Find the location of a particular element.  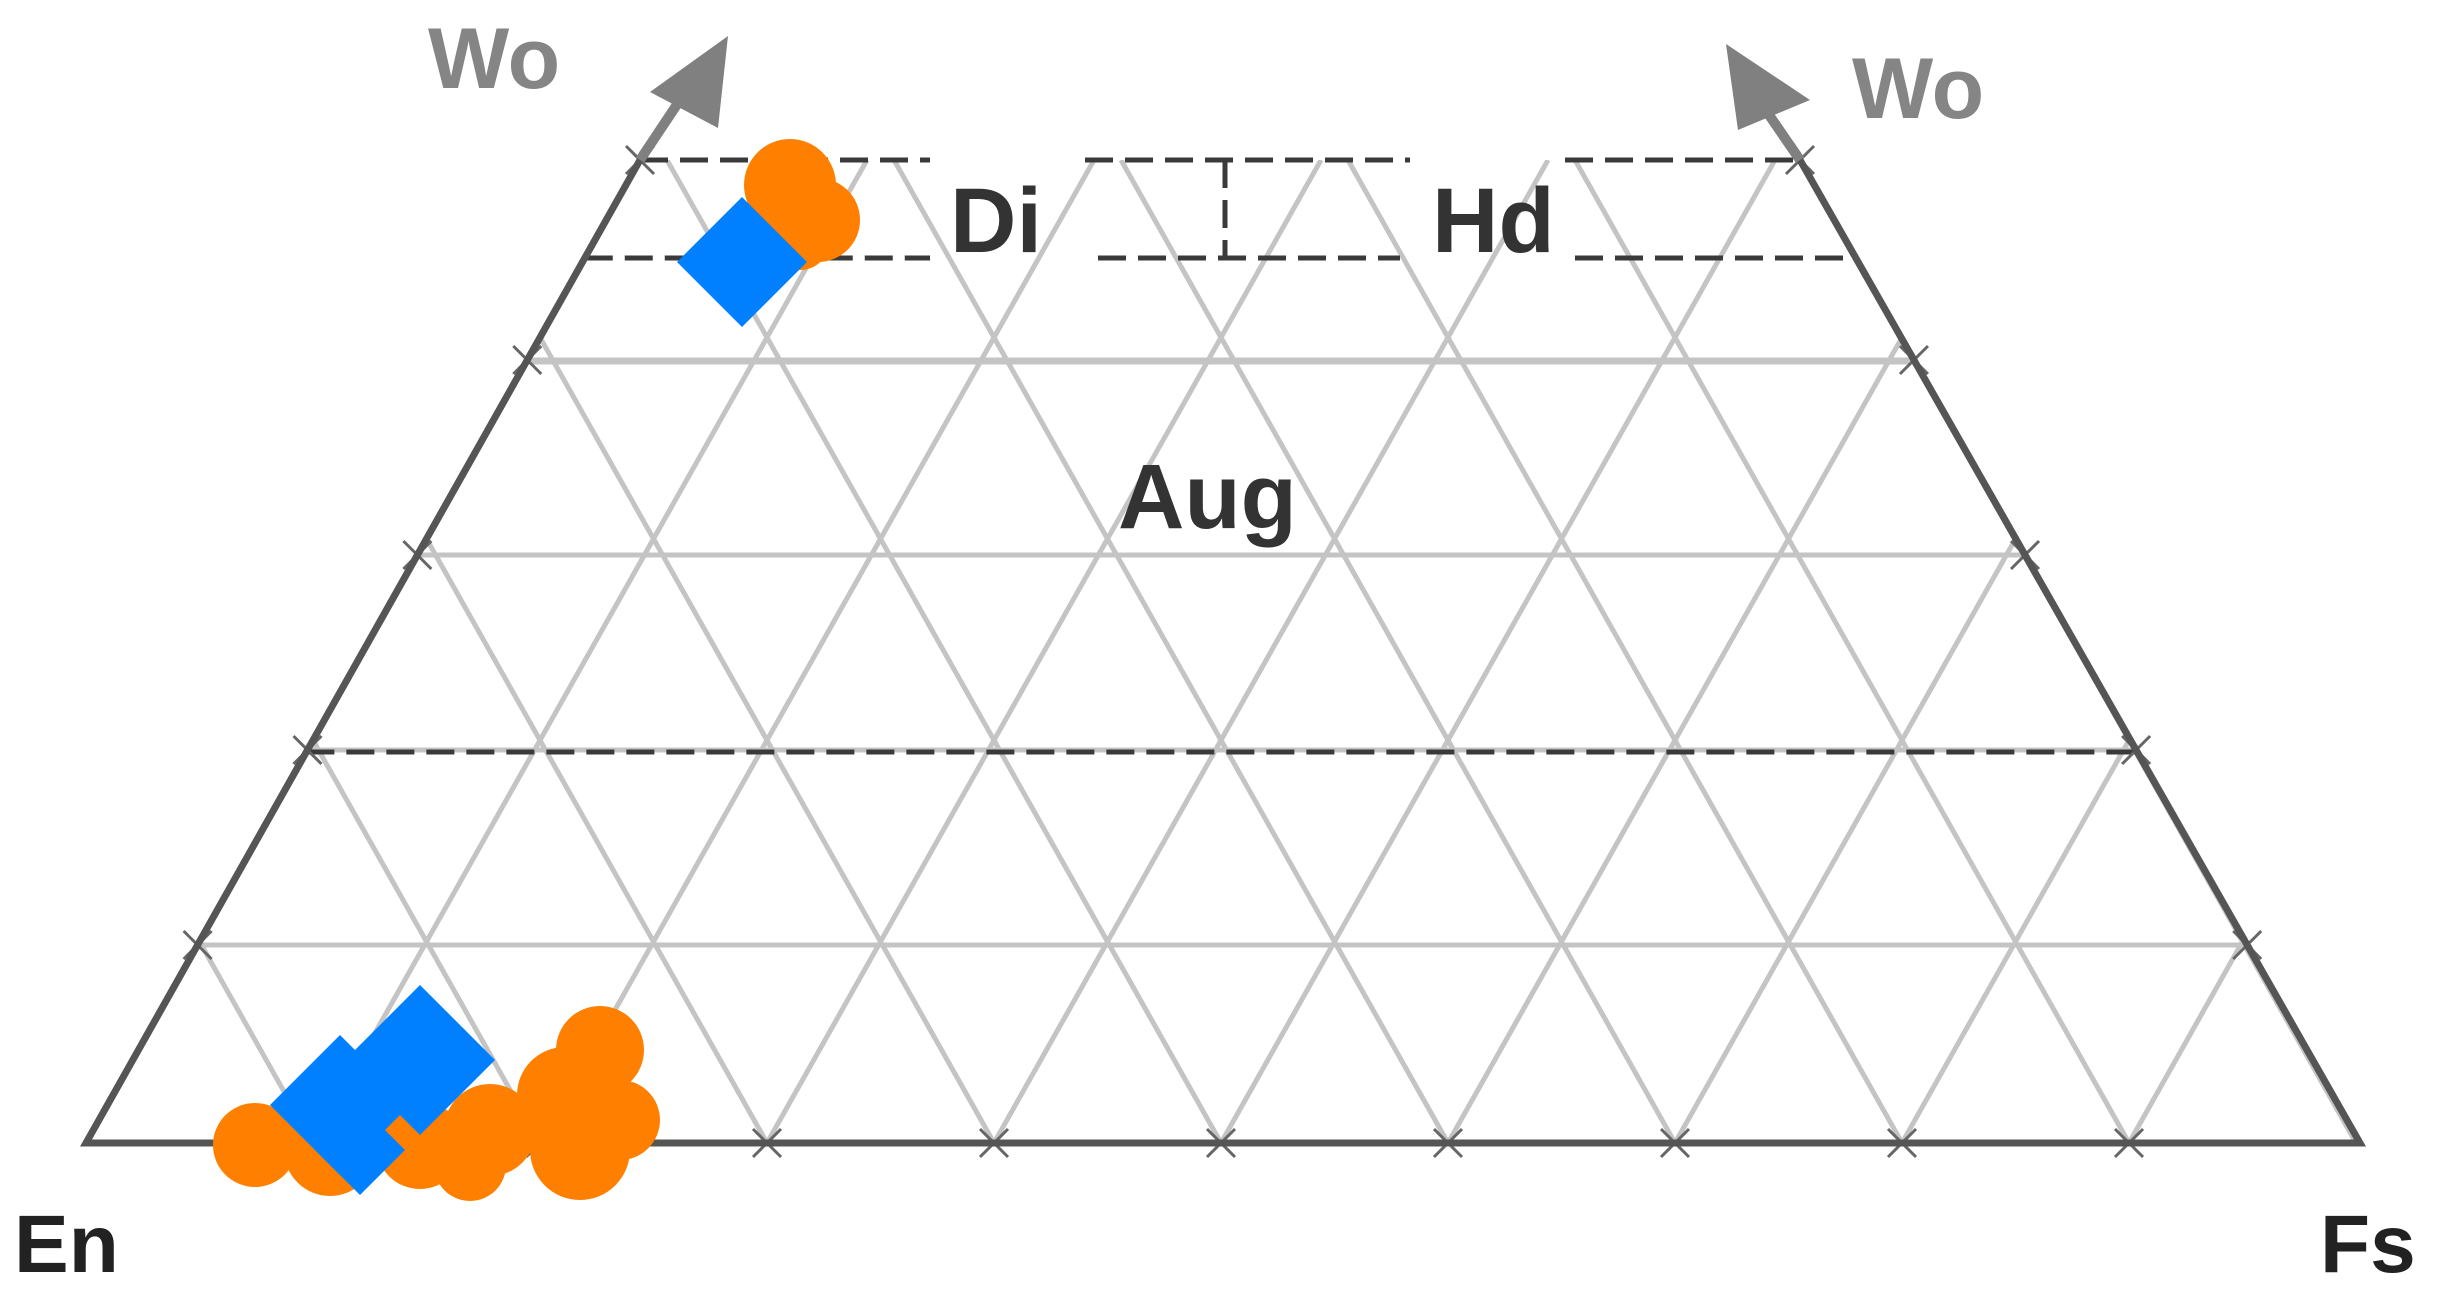

corner-label-en: En is located at coordinates (66, 1244).